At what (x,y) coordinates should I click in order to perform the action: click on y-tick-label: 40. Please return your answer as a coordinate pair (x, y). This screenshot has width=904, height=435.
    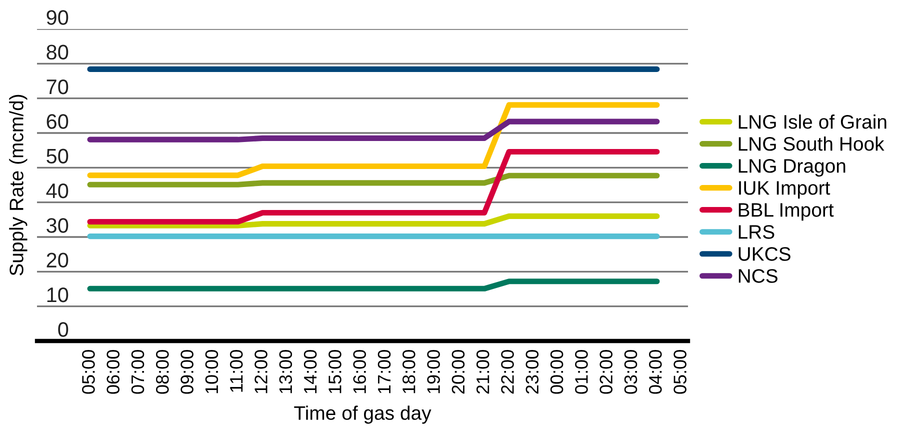
    Looking at the image, I should click on (57, 190).